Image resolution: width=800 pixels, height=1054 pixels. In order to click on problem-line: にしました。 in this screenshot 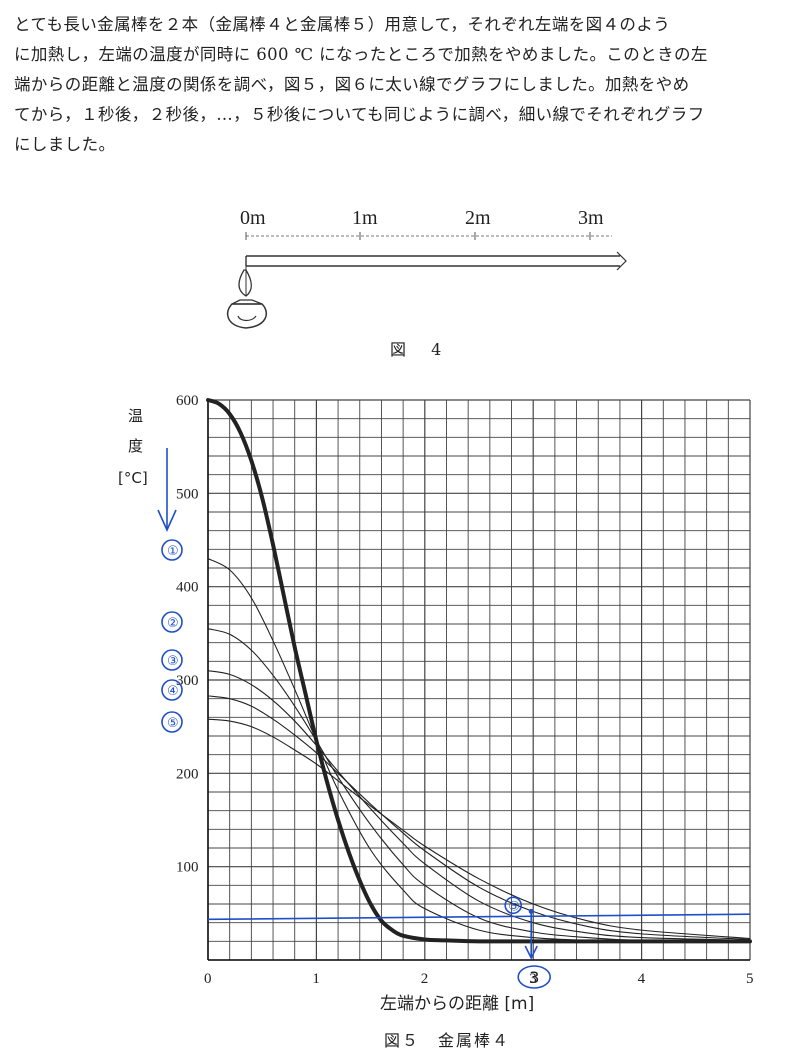, I will do `click(65, 144)`.